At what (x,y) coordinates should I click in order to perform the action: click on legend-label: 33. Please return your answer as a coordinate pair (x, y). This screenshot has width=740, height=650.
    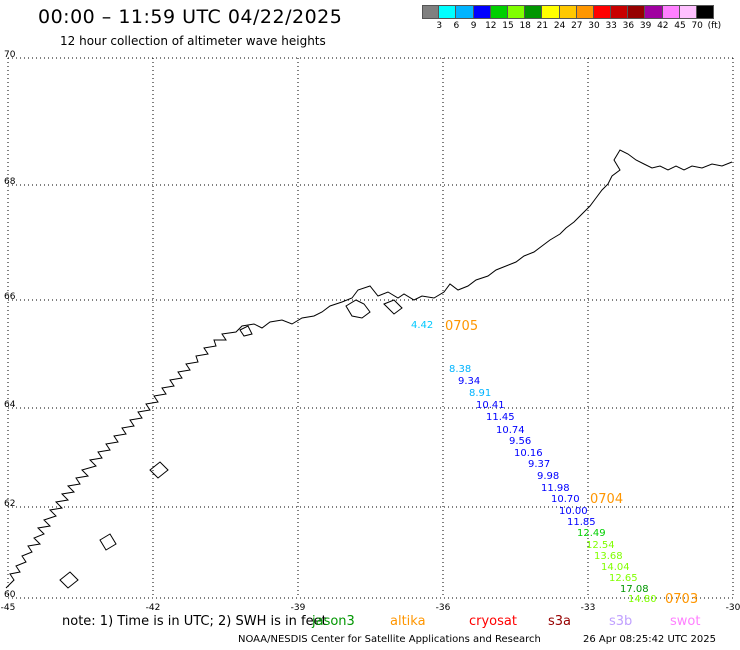
    Looking at the image, I should click on (611, 26).